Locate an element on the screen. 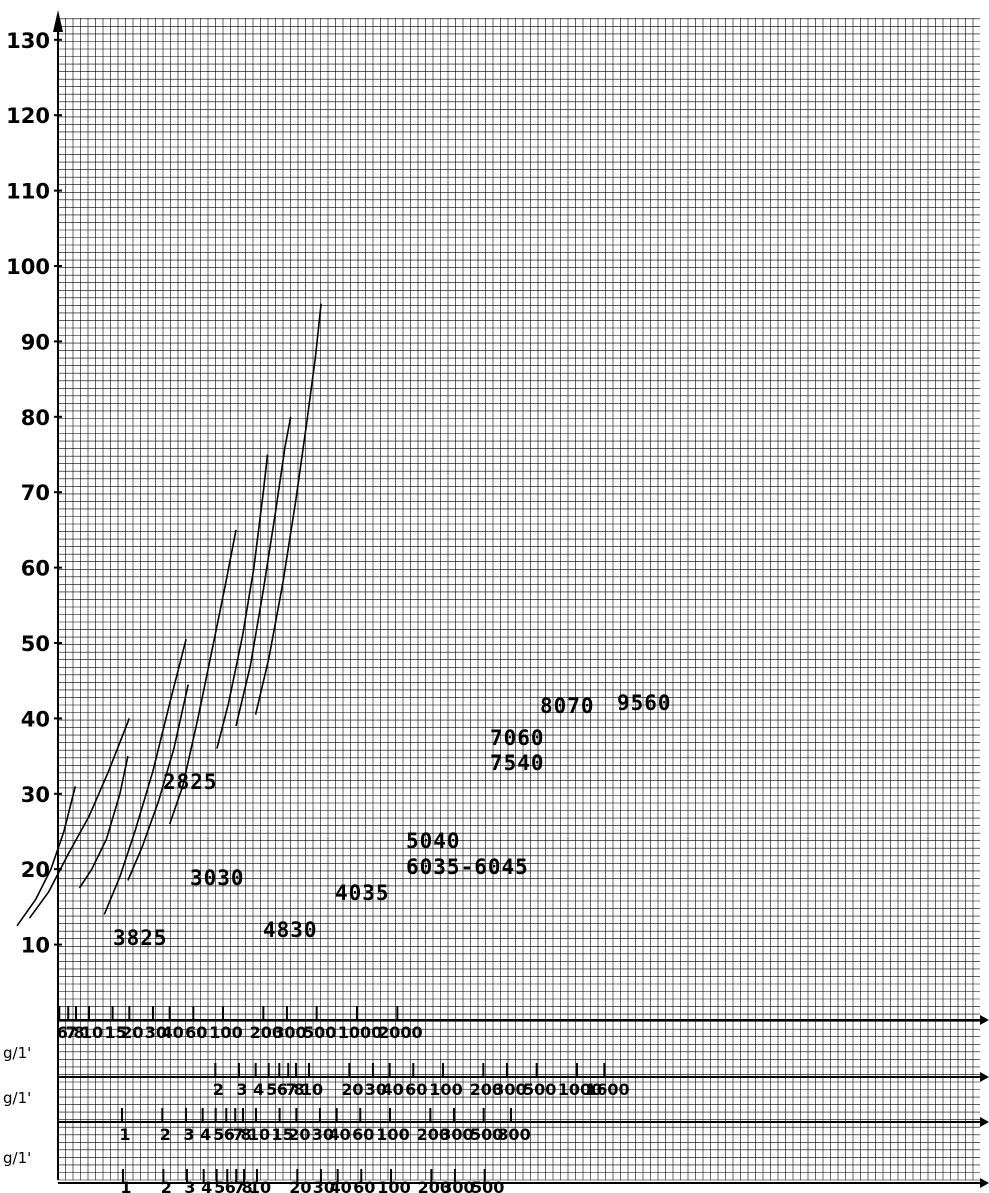 The image size is (989, 1193). y-tick-label: 100 is located at coordinates (28, 267).